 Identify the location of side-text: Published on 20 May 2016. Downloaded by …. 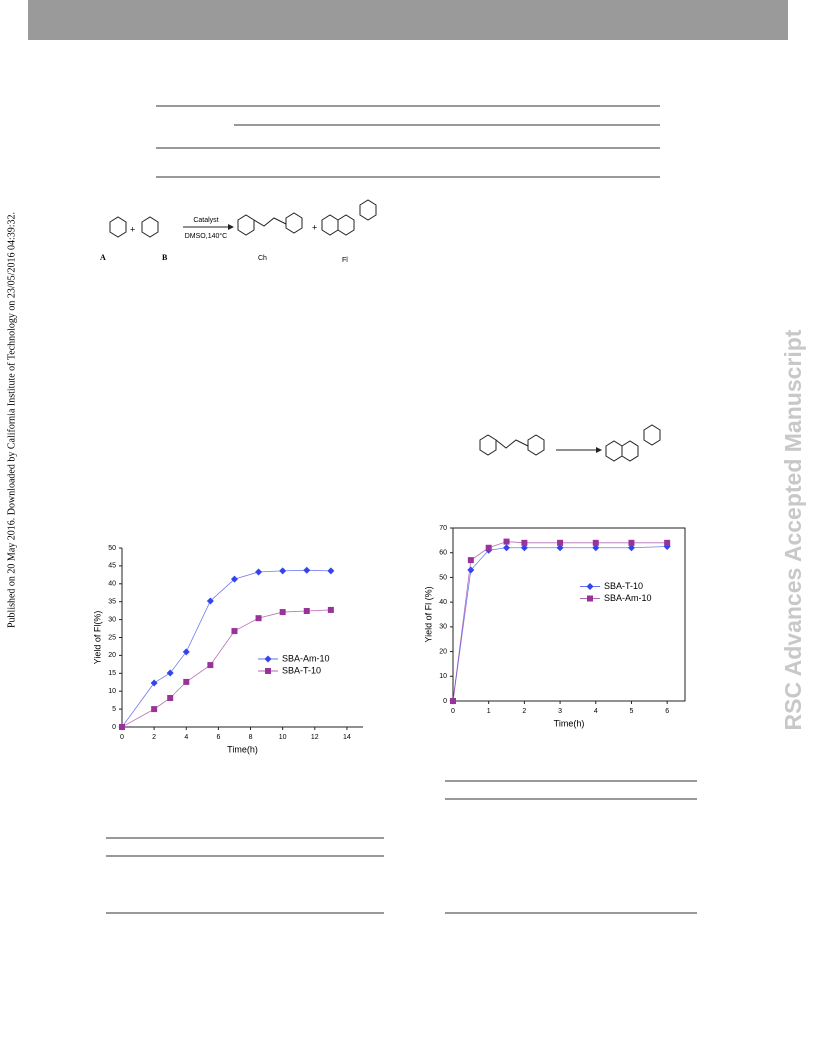
(11, 420).